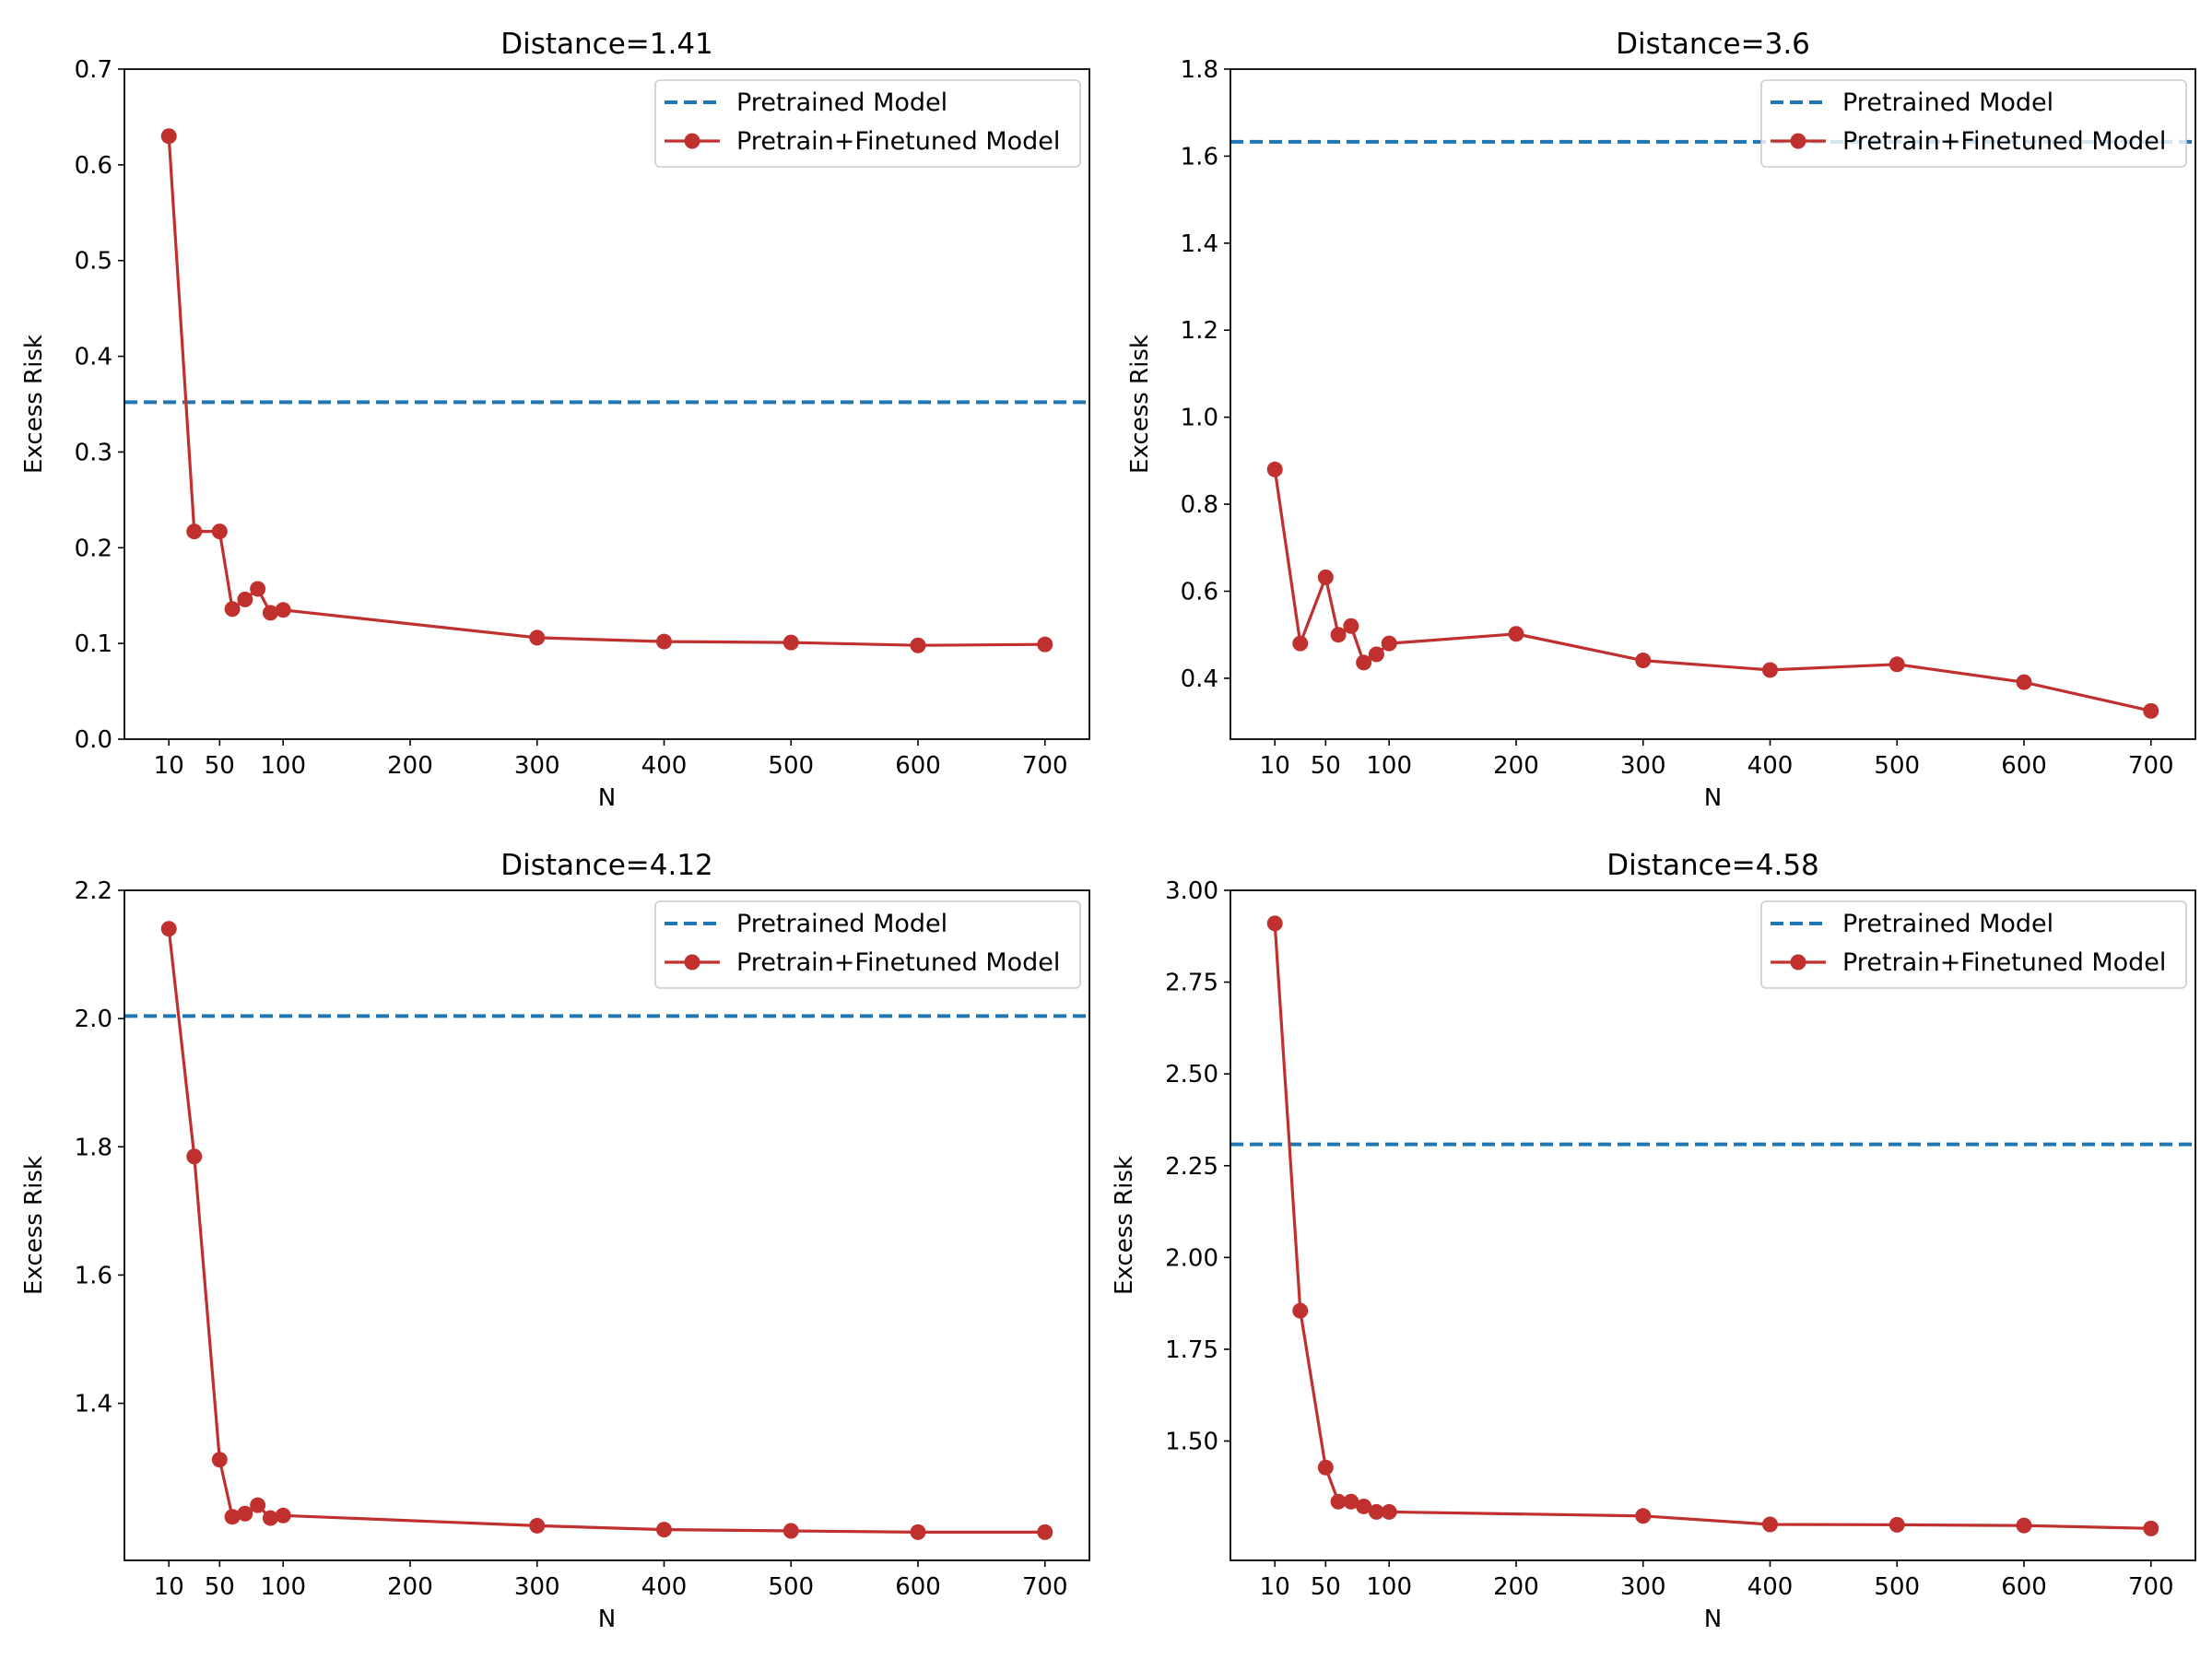  Describe the element at coordinates (93, 548) in the screenshot. I see `y-tick-label: 0.2` at that location.